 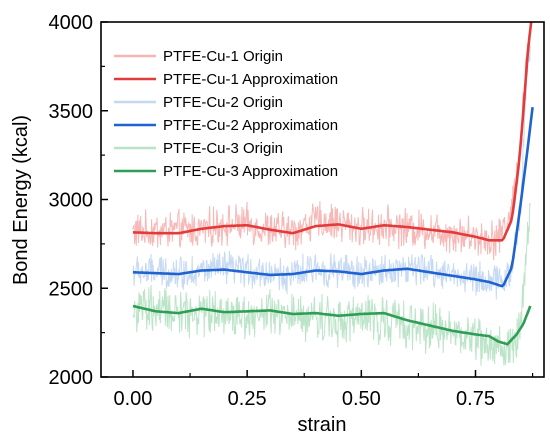 What do you see at coordinates (250, 79) in the screenshot?
I see `legend-label: PTFE-Cu-1 Approximation` at bounding box center [250, 79].